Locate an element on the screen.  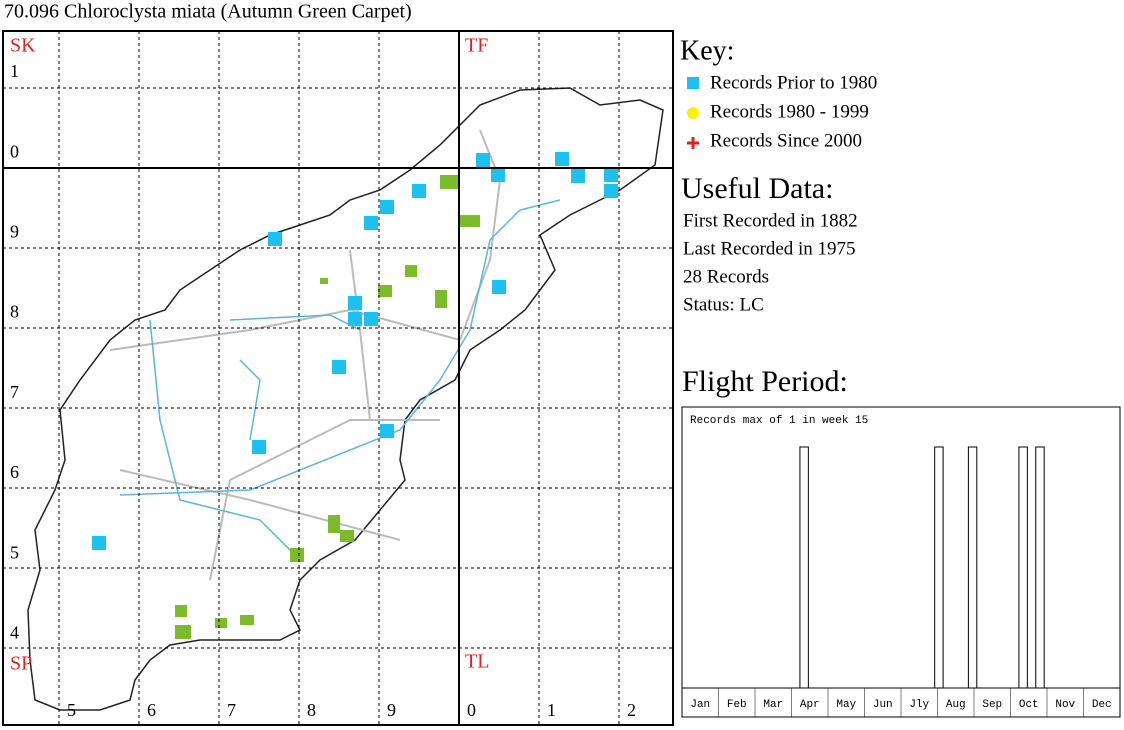
row-label: 0 is located at coordinates (14, 151).